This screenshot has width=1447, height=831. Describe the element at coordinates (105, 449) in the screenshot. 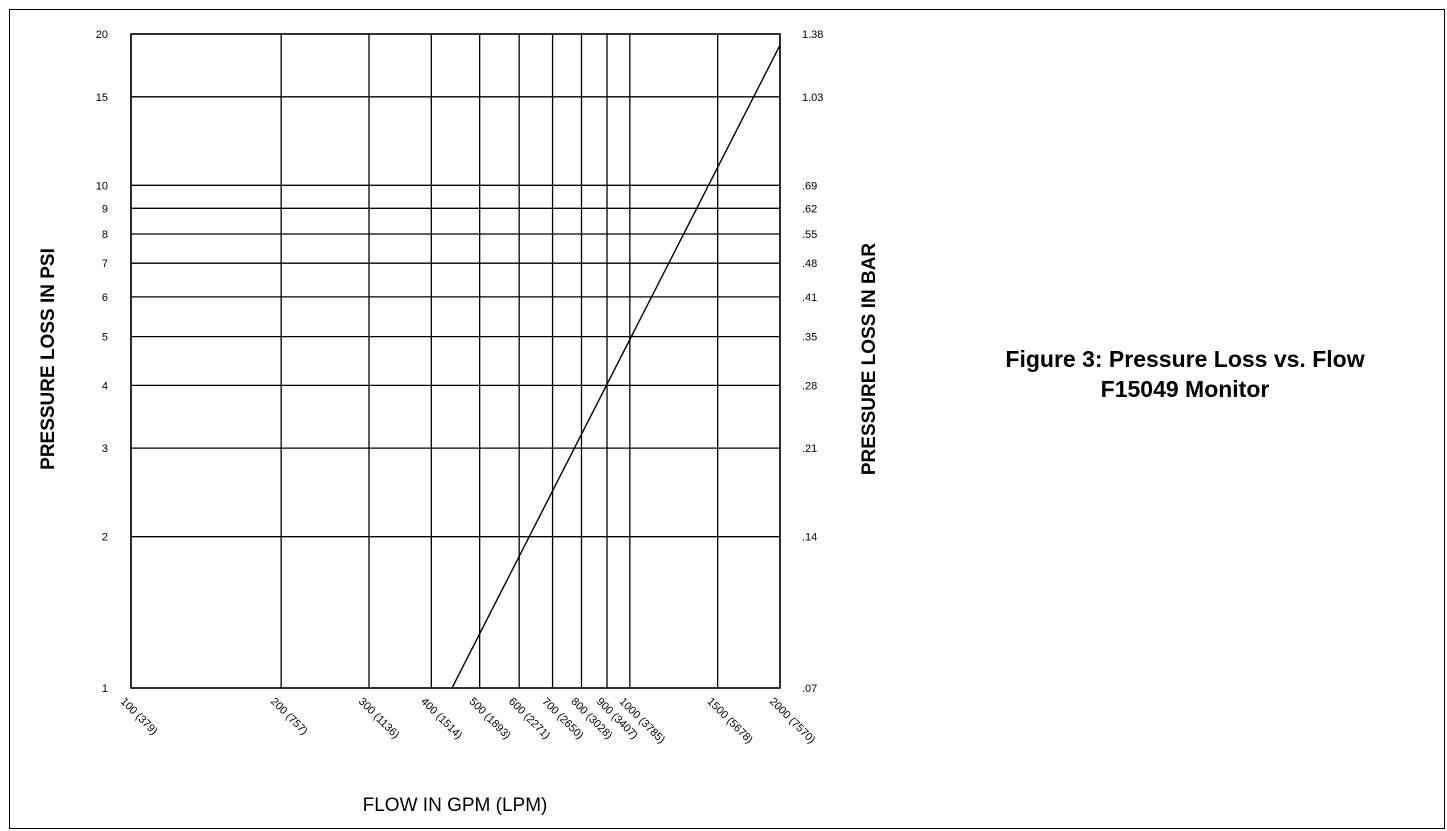

I see `y-tick-label: 3` at that location.